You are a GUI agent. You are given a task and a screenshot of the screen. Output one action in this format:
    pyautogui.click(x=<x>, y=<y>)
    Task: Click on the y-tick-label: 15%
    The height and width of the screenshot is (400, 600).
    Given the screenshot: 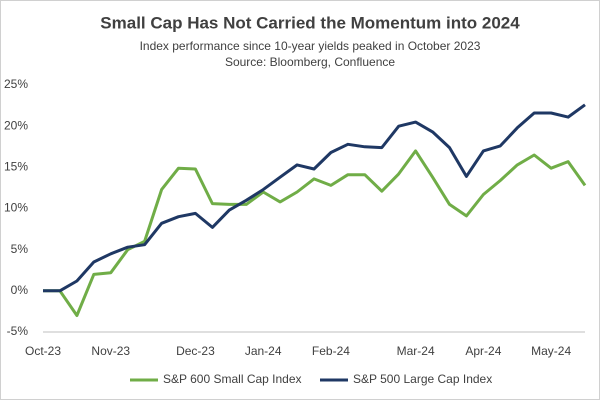 What is the action you would take?
    pyautogui.click(x=16, y=167)
    